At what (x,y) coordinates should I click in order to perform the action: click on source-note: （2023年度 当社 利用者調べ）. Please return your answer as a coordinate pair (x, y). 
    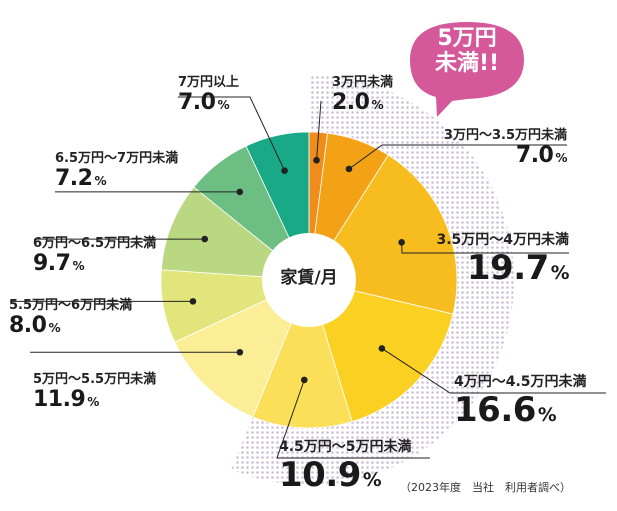
    Looking at the image, I should click on (485, 487).